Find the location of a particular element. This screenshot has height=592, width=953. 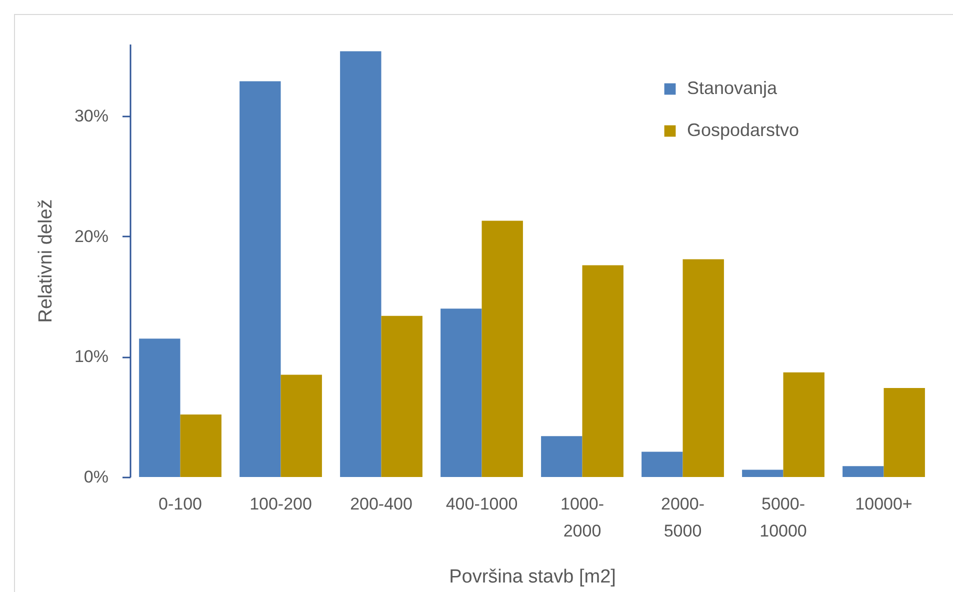

x-tick-label: 10000+ is located at coordinates (883, 504).